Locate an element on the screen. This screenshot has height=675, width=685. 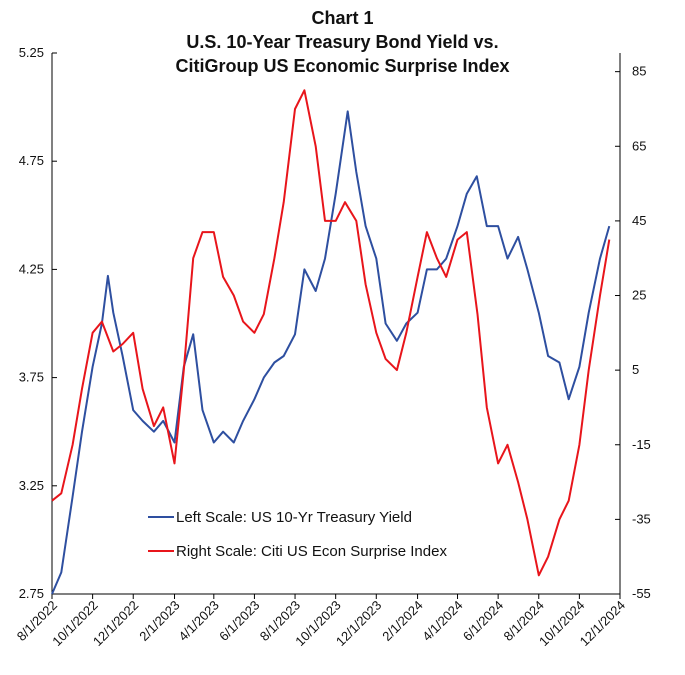
legend-label: Right Scale: Citi US Econ Surprise Index is located at coordinates (311, 551).